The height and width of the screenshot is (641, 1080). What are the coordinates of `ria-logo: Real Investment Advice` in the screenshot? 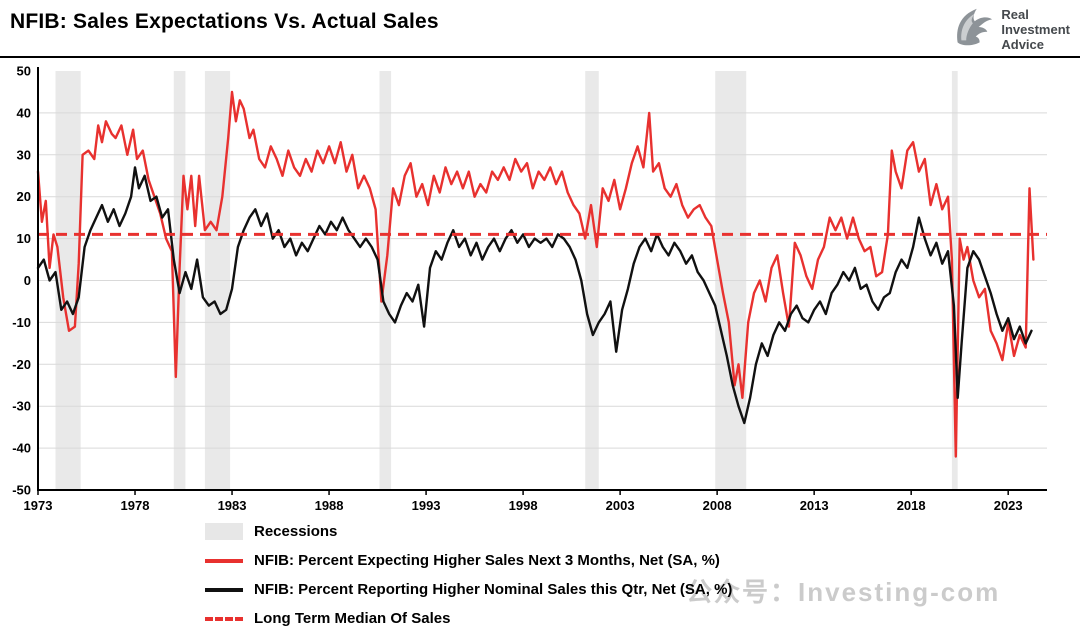 It's located at (1009, 29).